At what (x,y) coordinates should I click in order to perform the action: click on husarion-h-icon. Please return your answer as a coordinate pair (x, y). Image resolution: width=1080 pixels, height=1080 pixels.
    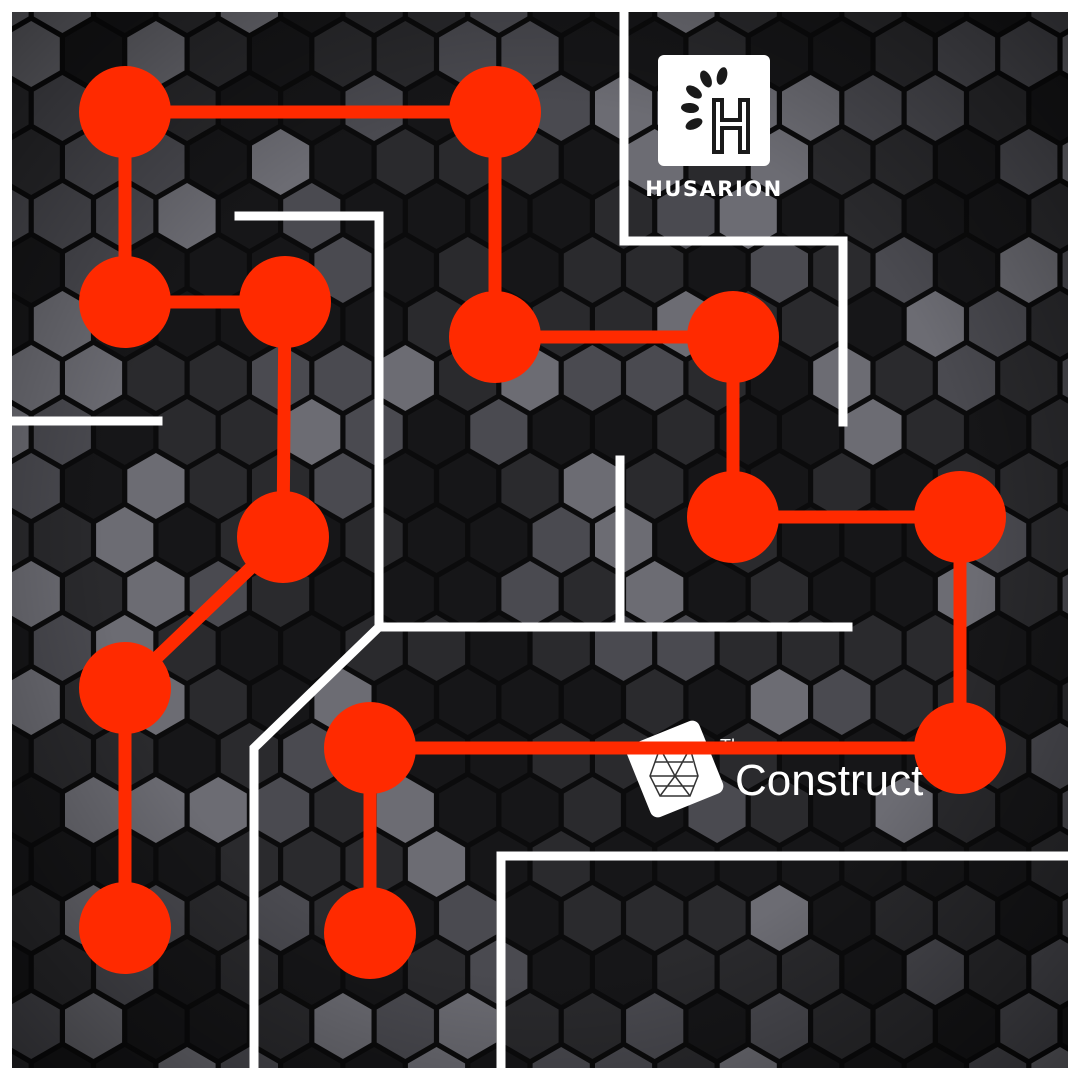
    Looking at the image, I should click on (715, 110).